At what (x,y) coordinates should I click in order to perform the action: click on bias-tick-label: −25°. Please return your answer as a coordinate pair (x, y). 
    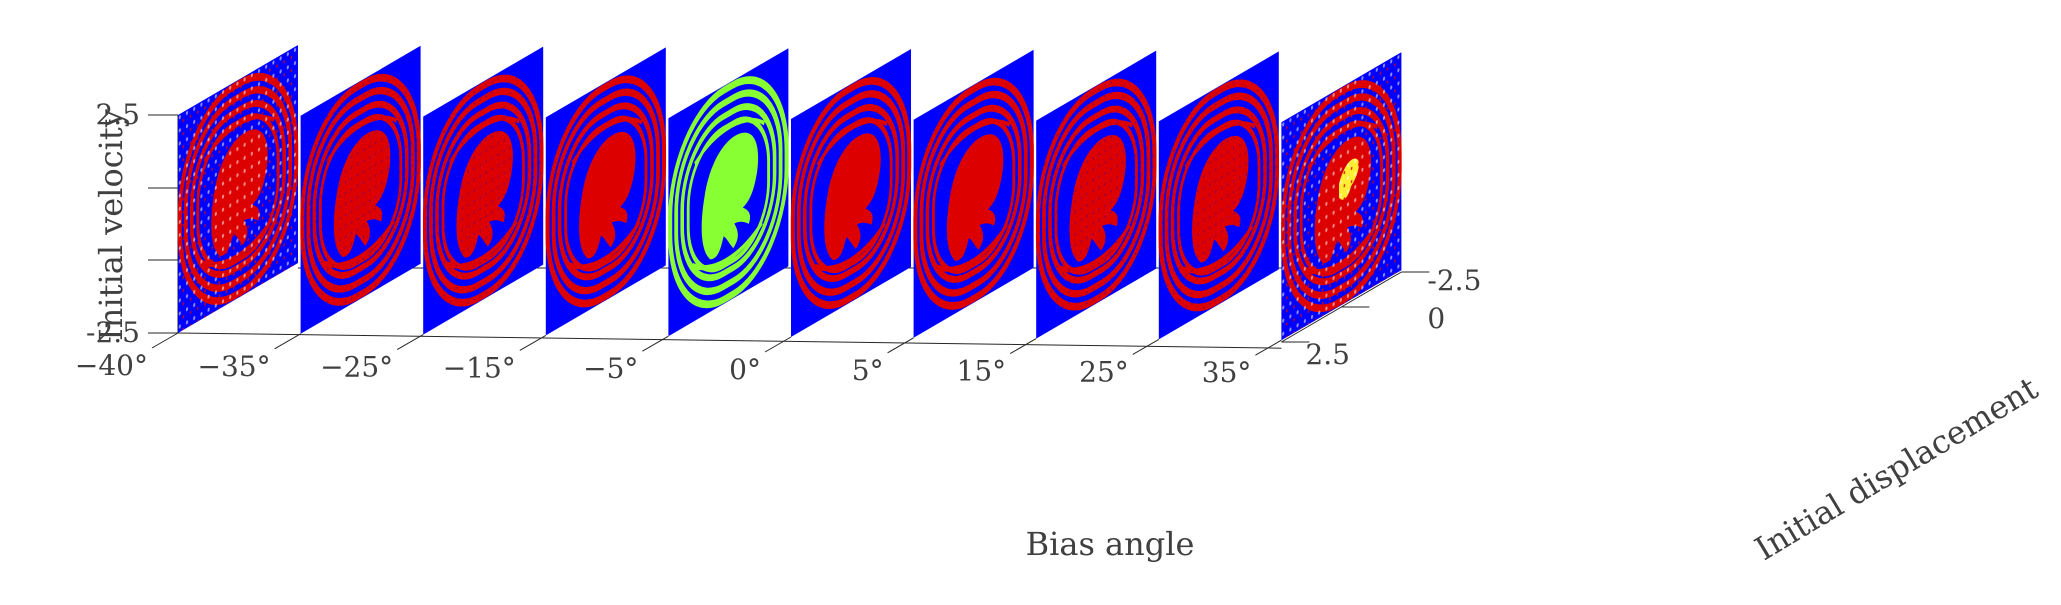
    Looking at the image, I should click on (356, 367).